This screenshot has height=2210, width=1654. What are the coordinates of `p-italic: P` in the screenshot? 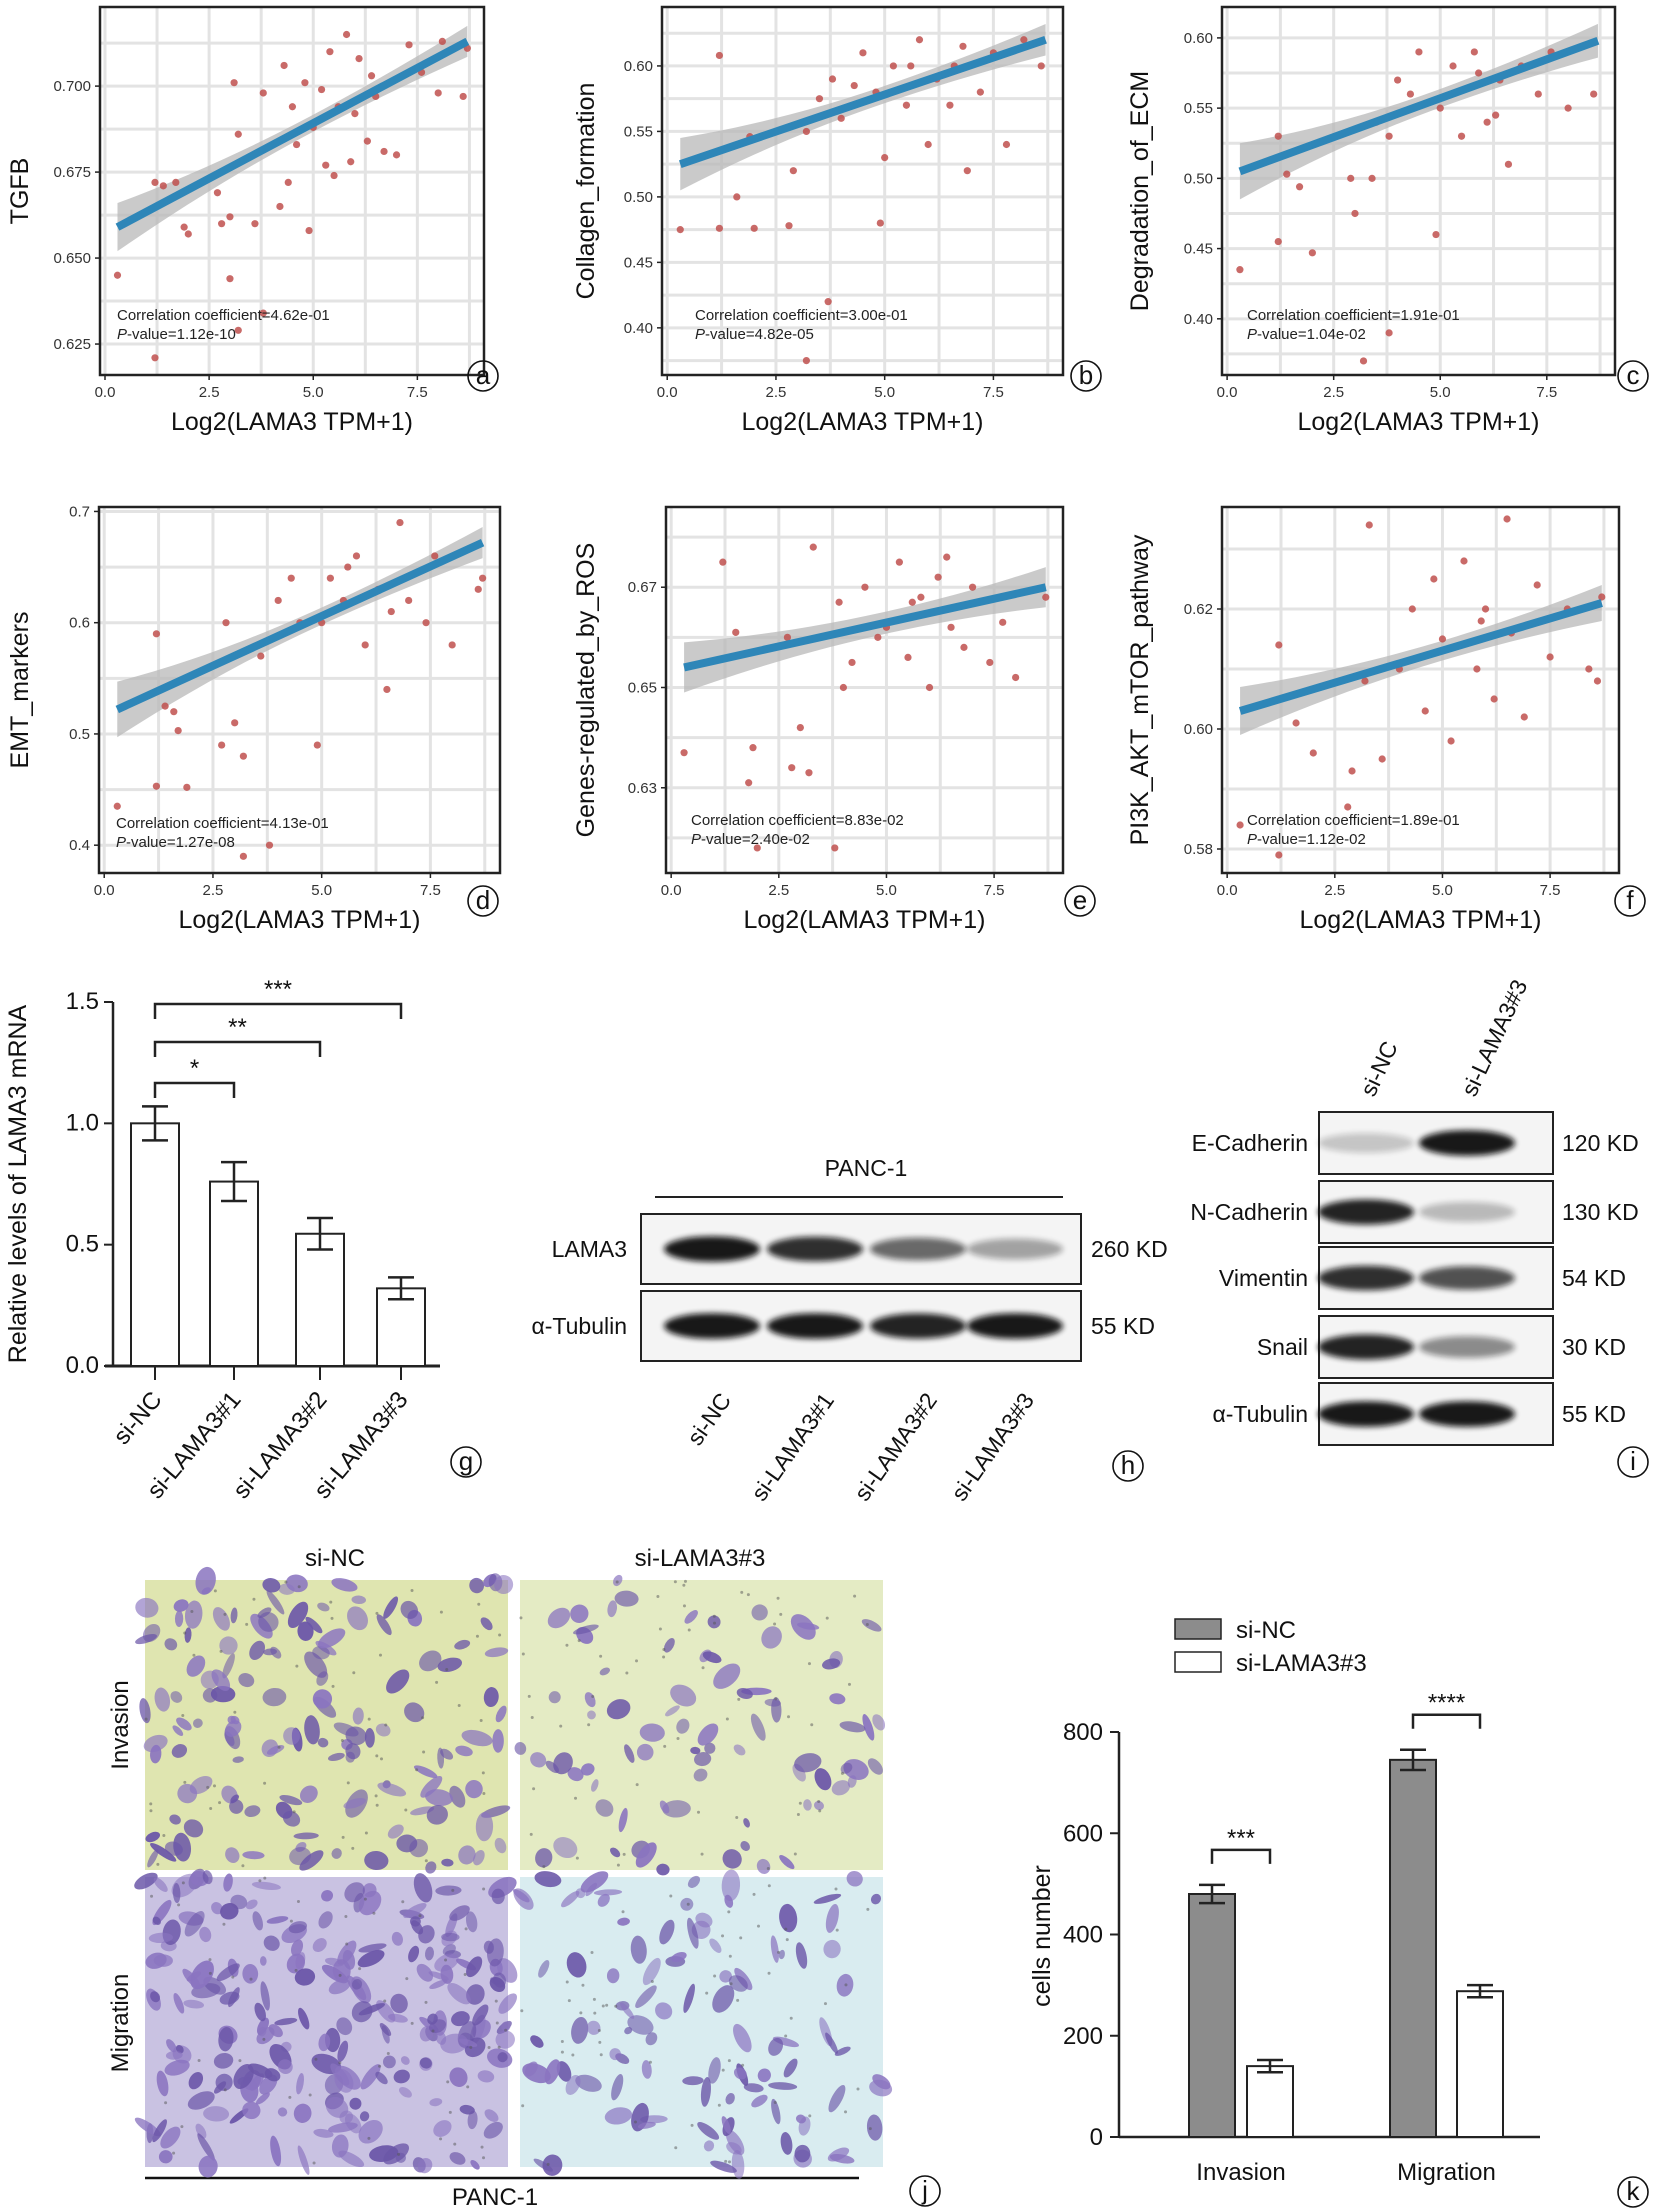 It's located at (700, 334).